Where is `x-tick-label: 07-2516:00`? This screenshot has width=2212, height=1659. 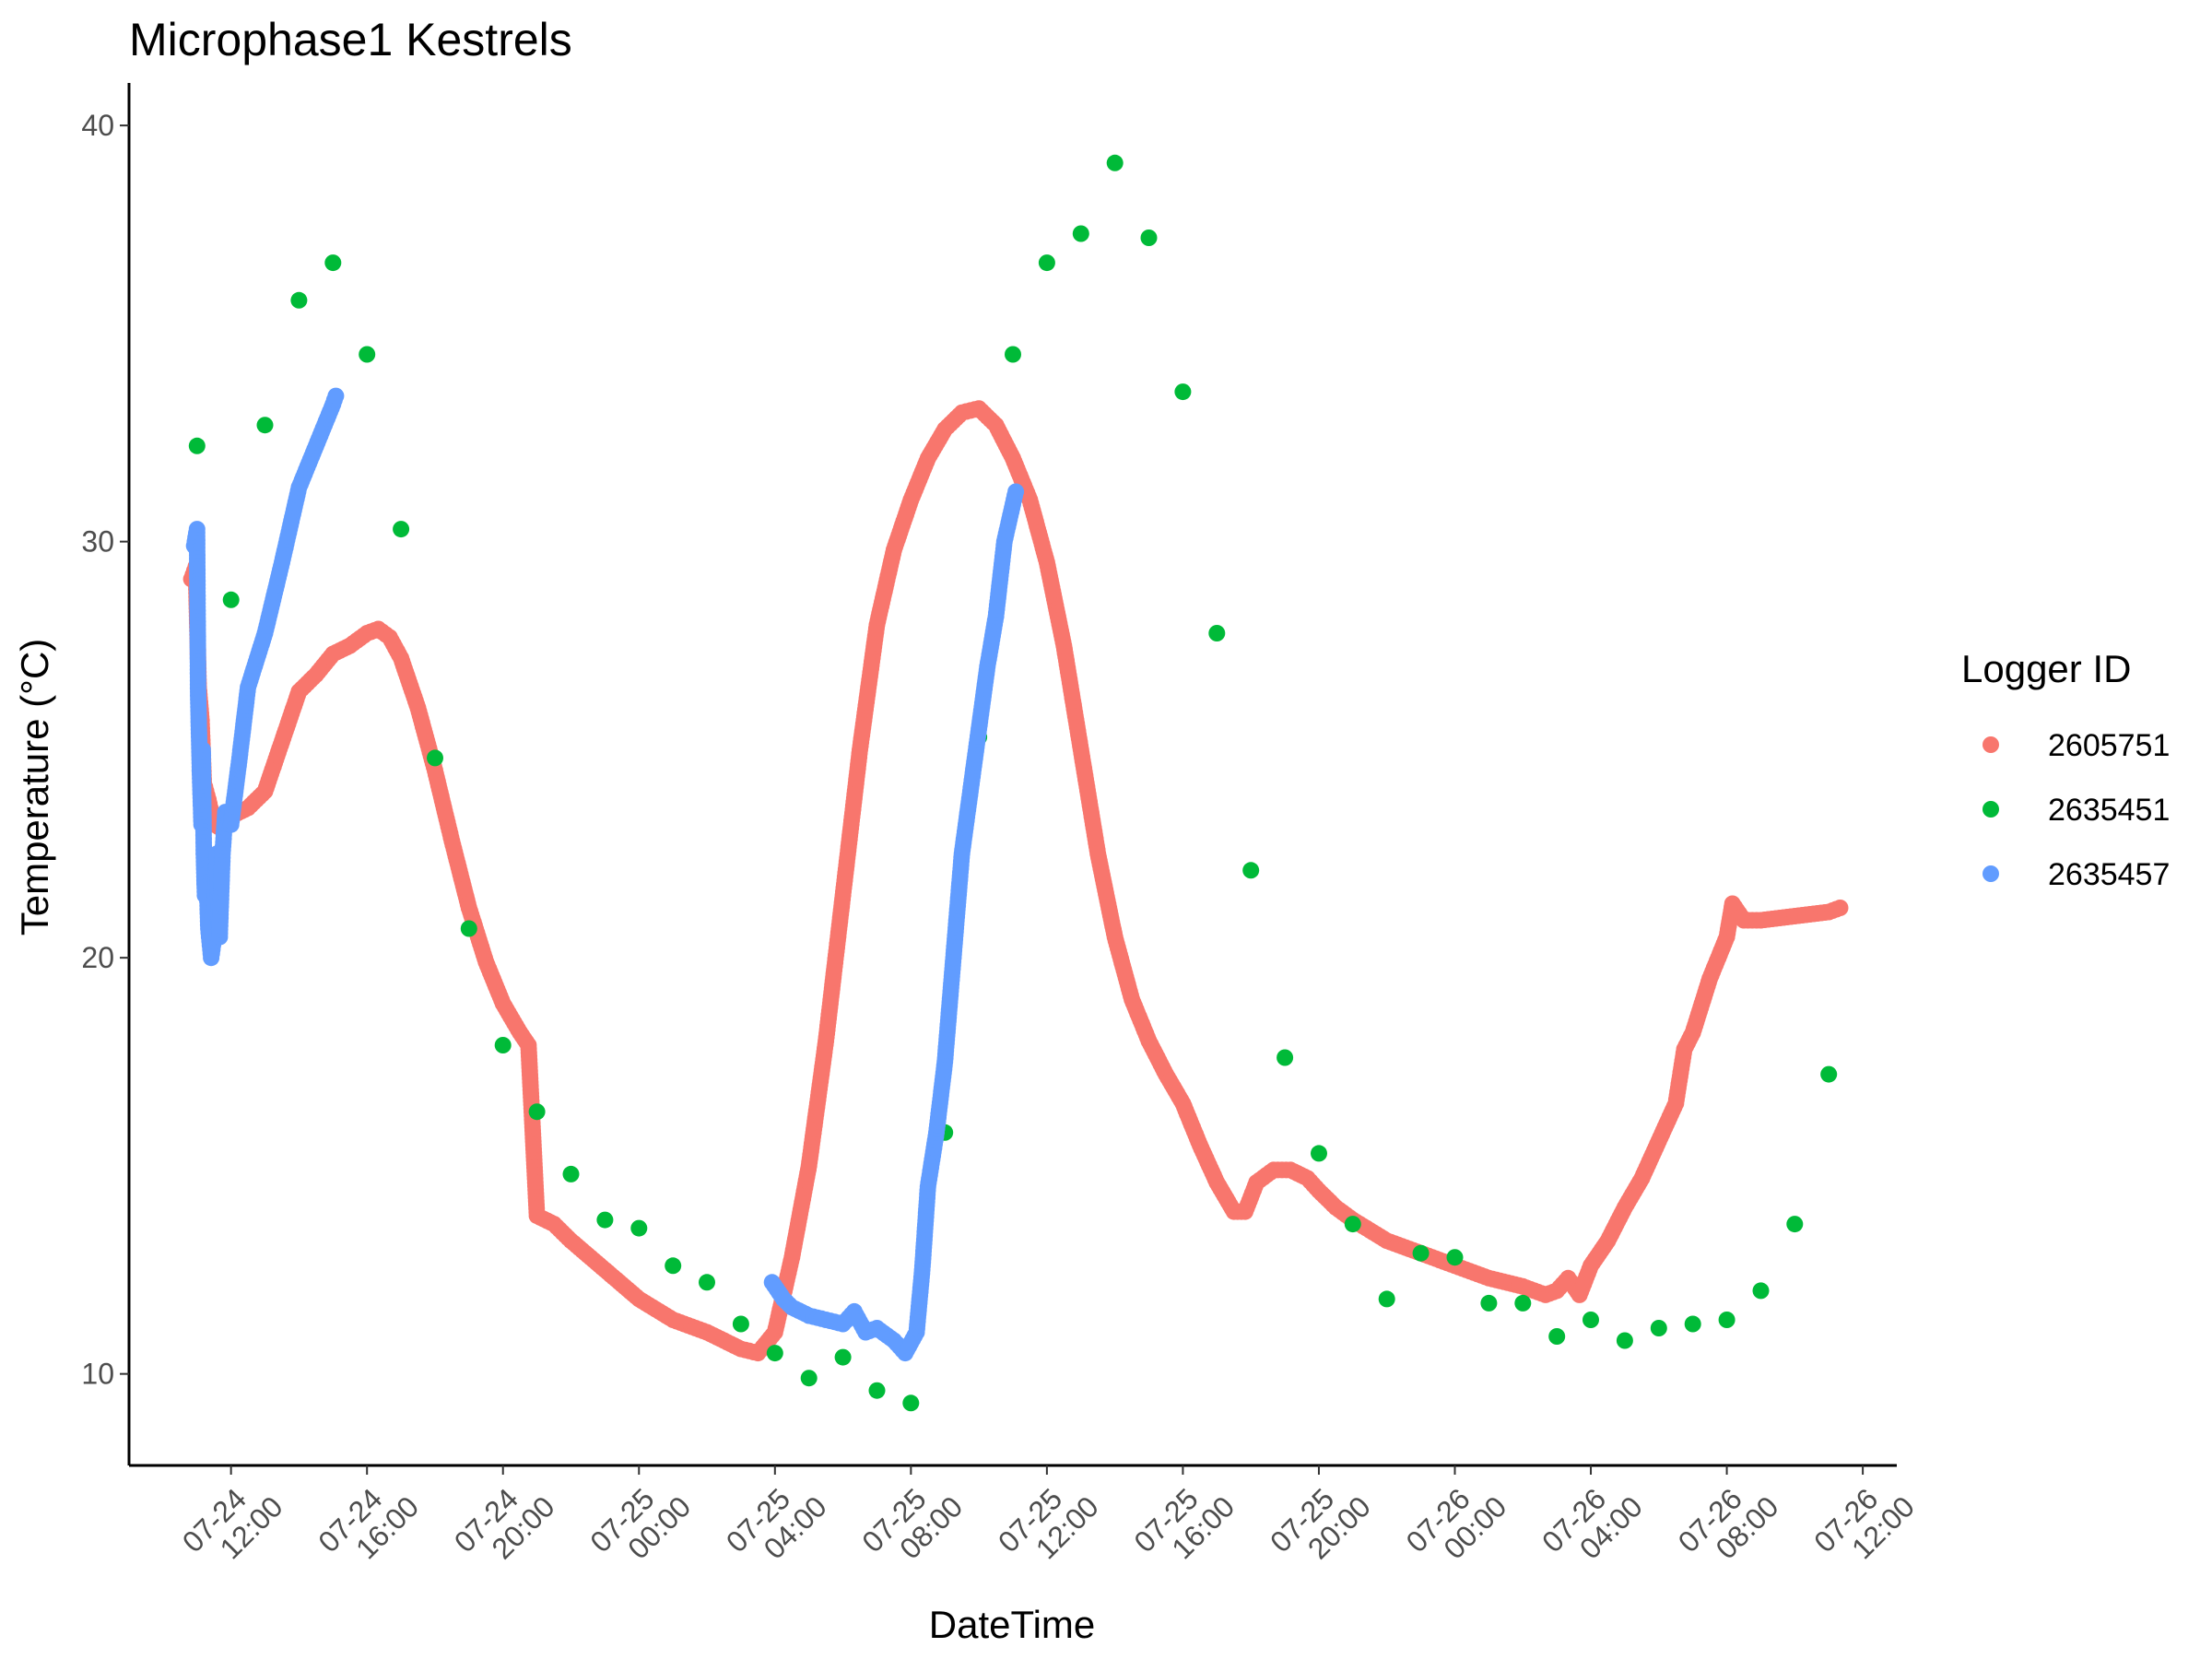 x-tick-label: 07-2516:00 is located at coordinates (1184, 1524).